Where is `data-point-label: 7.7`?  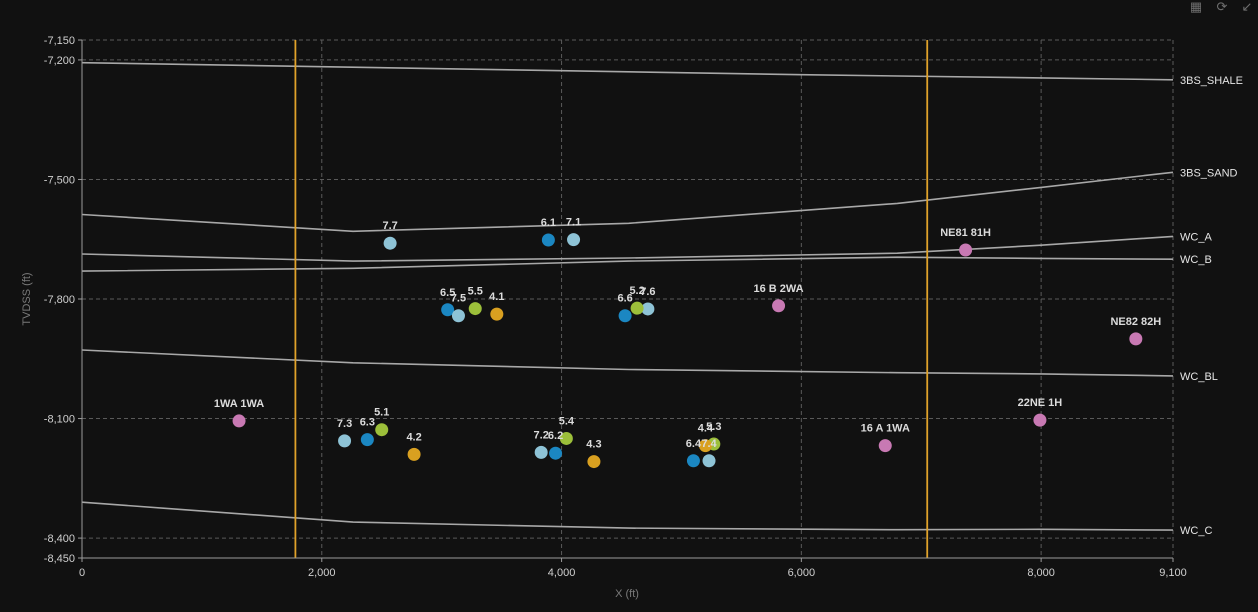
data-point-label: 7.7 is located at coordinates (389, 226).